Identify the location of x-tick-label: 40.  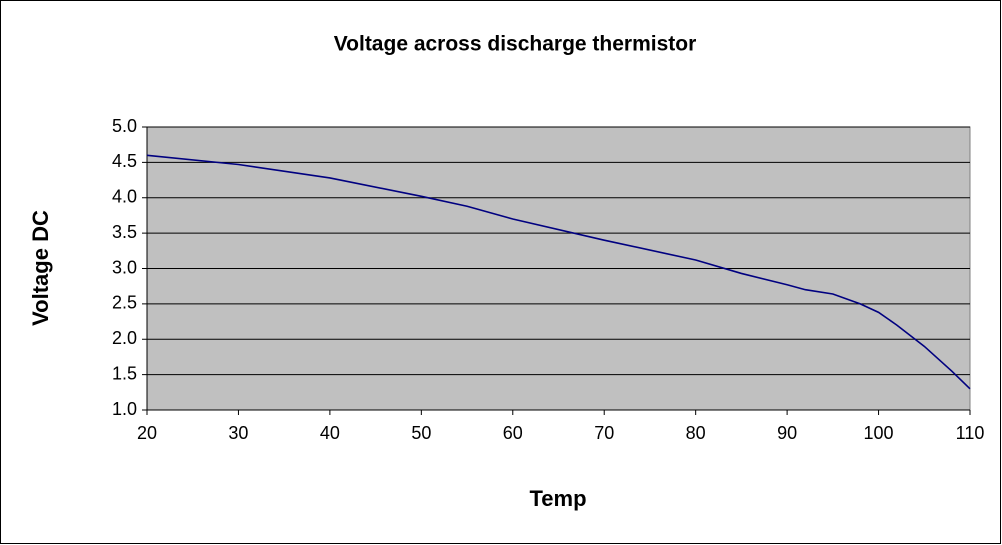
(330, 433).